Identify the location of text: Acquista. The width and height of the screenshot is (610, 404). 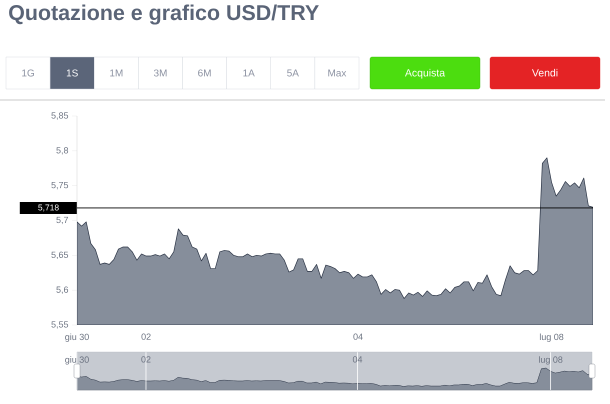
(425, 73).